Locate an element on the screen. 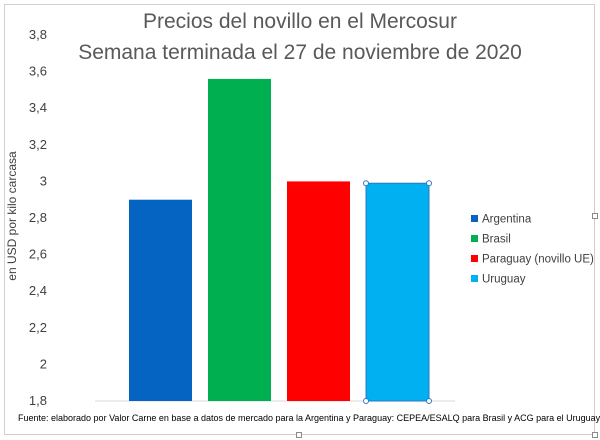 The height and width of the screenshot is (440, 600). bar-uruguay is located at coordinates (397, 292).